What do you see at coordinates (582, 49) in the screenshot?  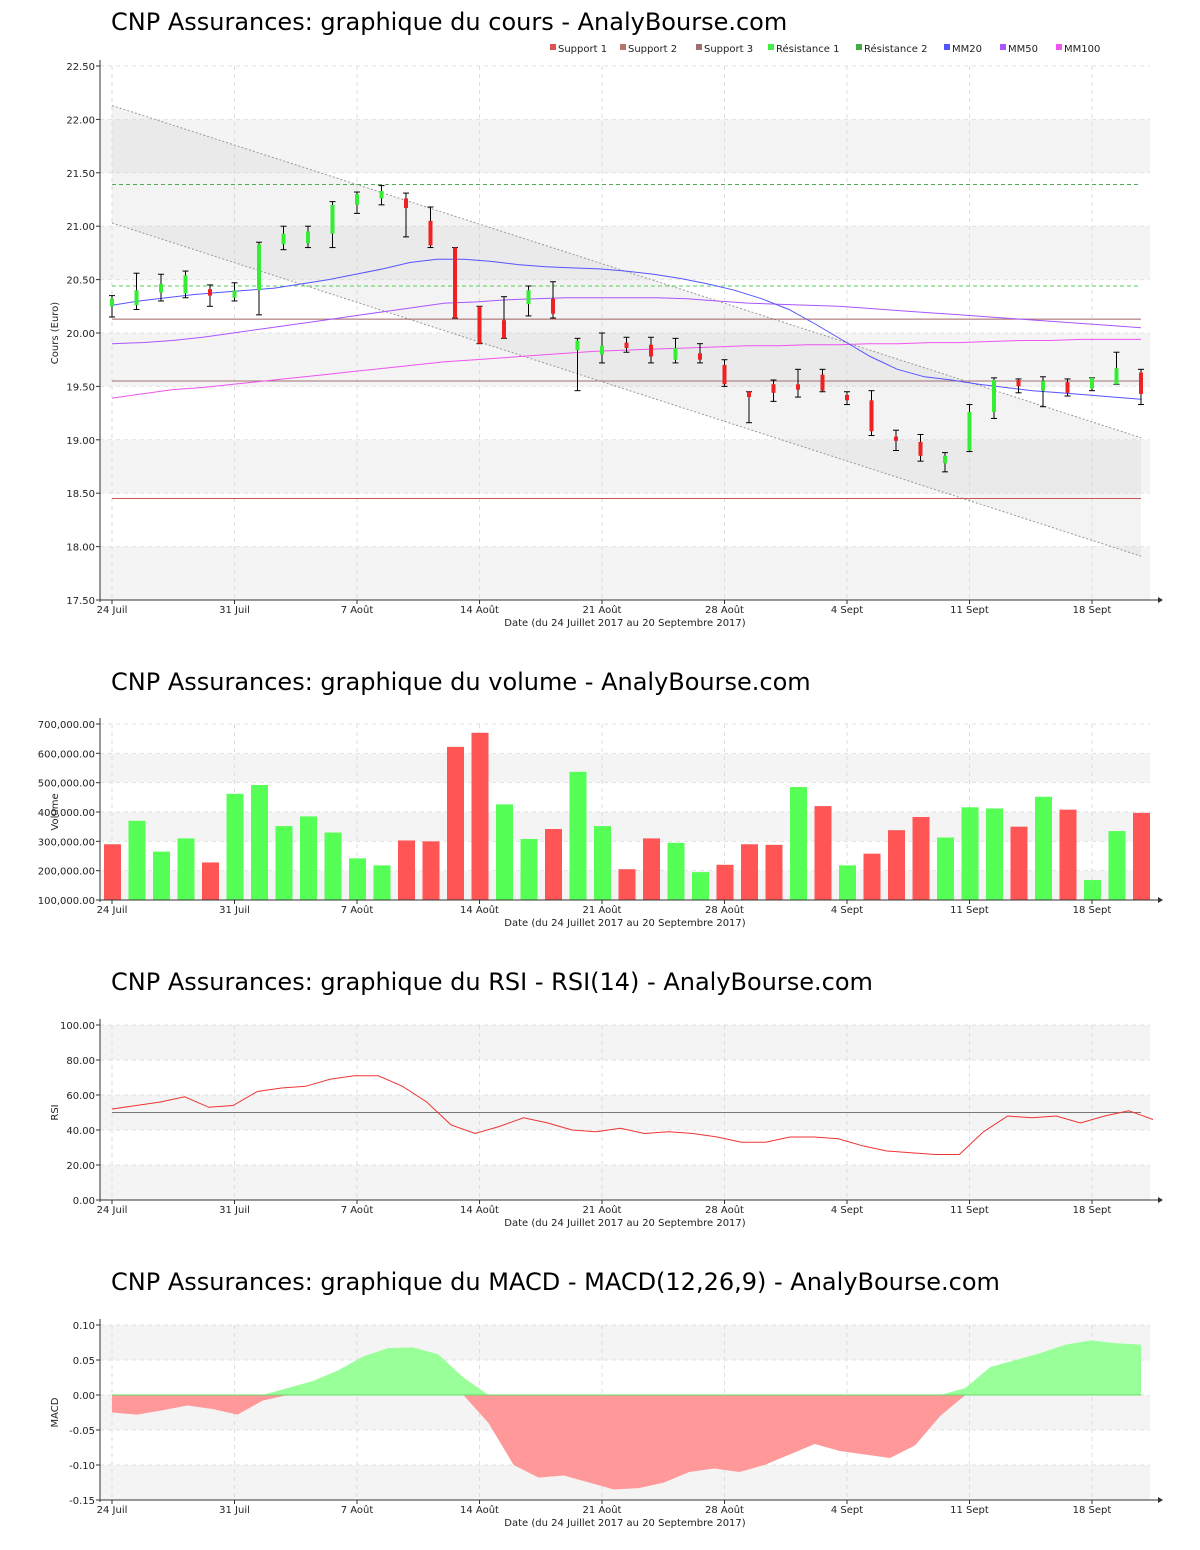 I see `legend-label: Support 1` at bounding box center [582, 49].